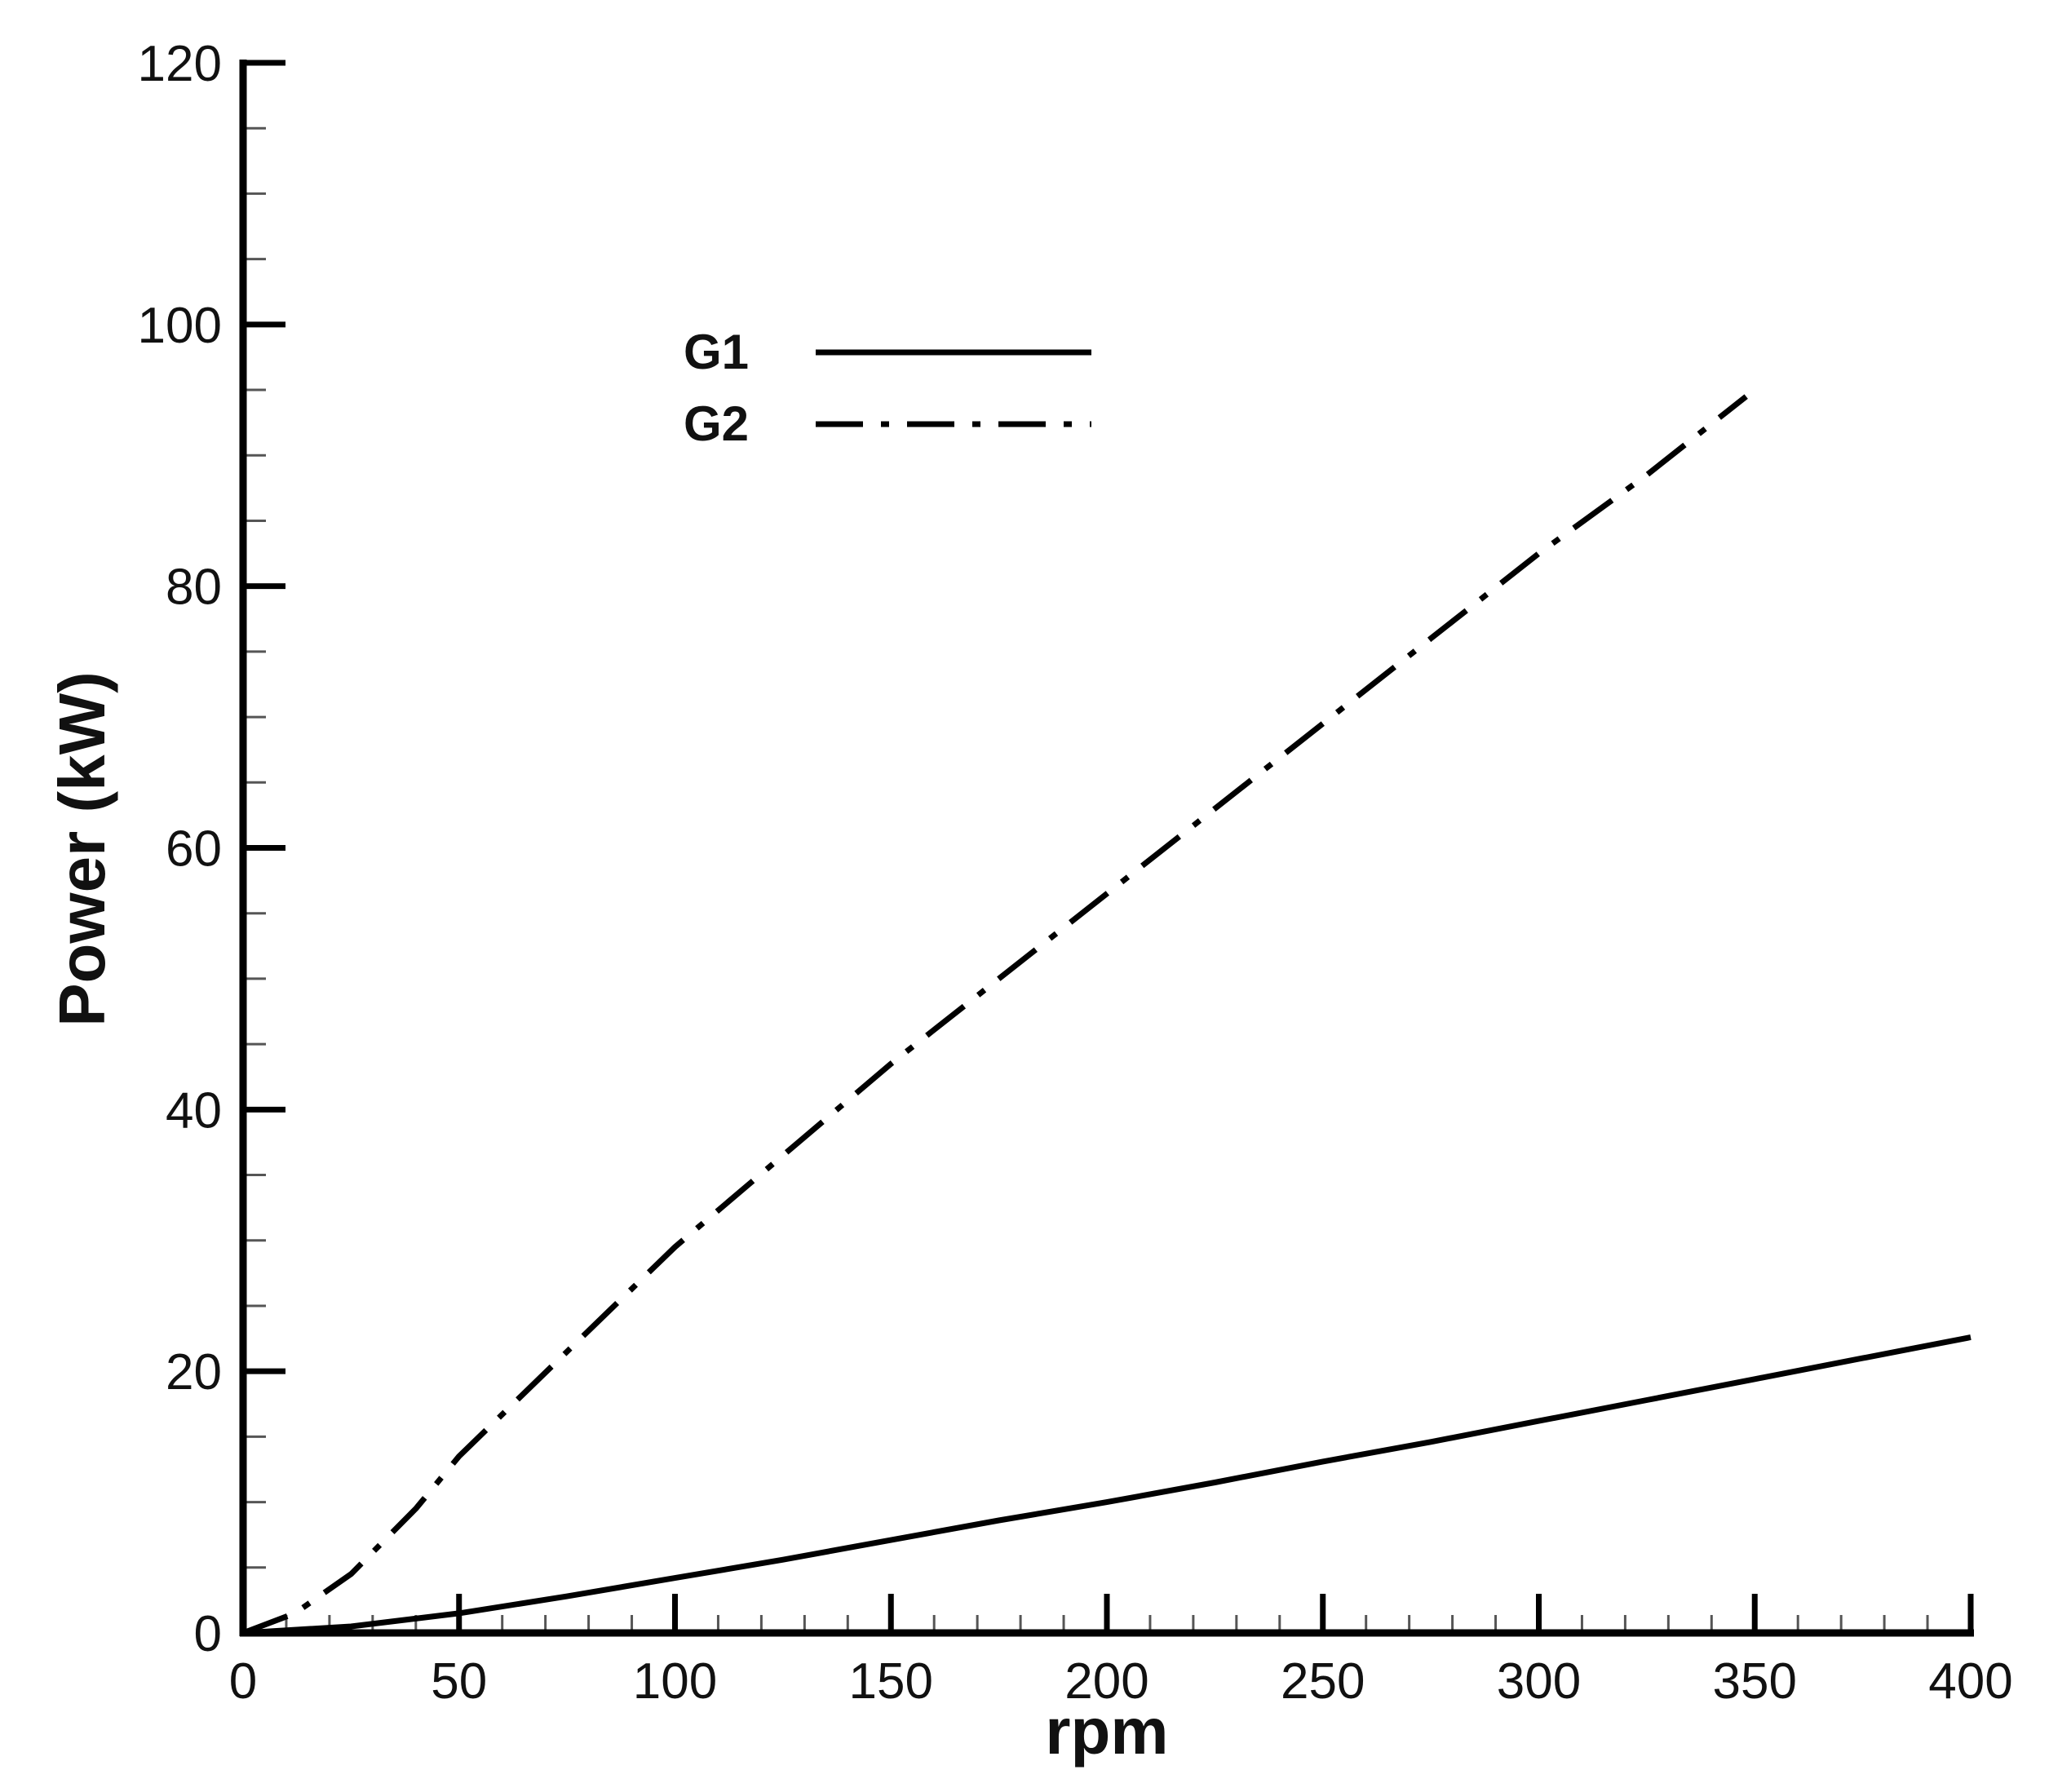  I want to click on x-tick-label: 100, so click(675, 1681).